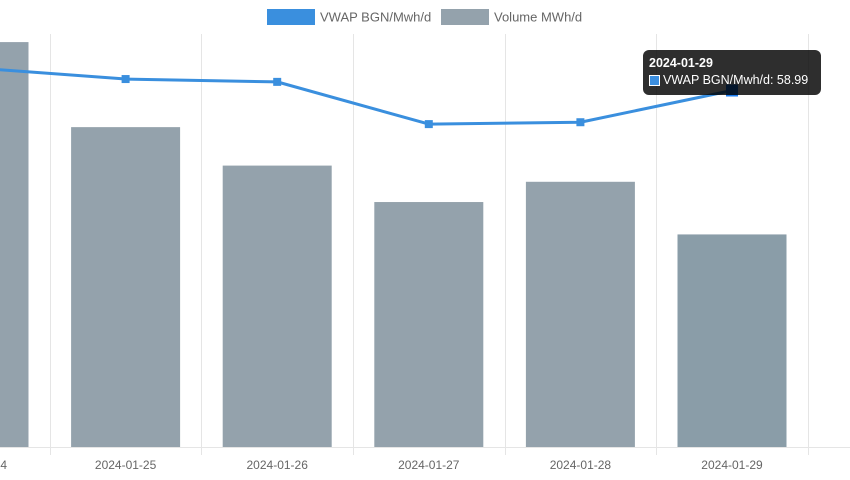 The height and width of the screenshot is (480, 850). What do you see at coordinates (732, 72) in the screenshot?
I see `tooltip: 2024-01-29 VWAP BGN/Mwh/d: 58.99` at bounding box center [732, 72].